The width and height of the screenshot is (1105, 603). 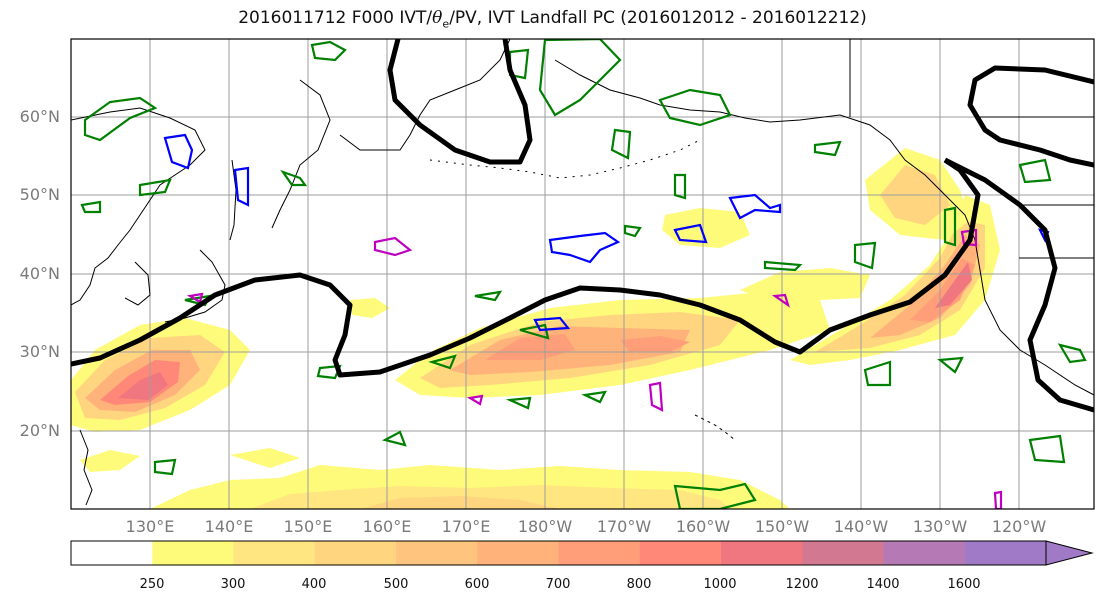 I want to click on colorbar-tick-600: 600, so click(x=477, y=584).